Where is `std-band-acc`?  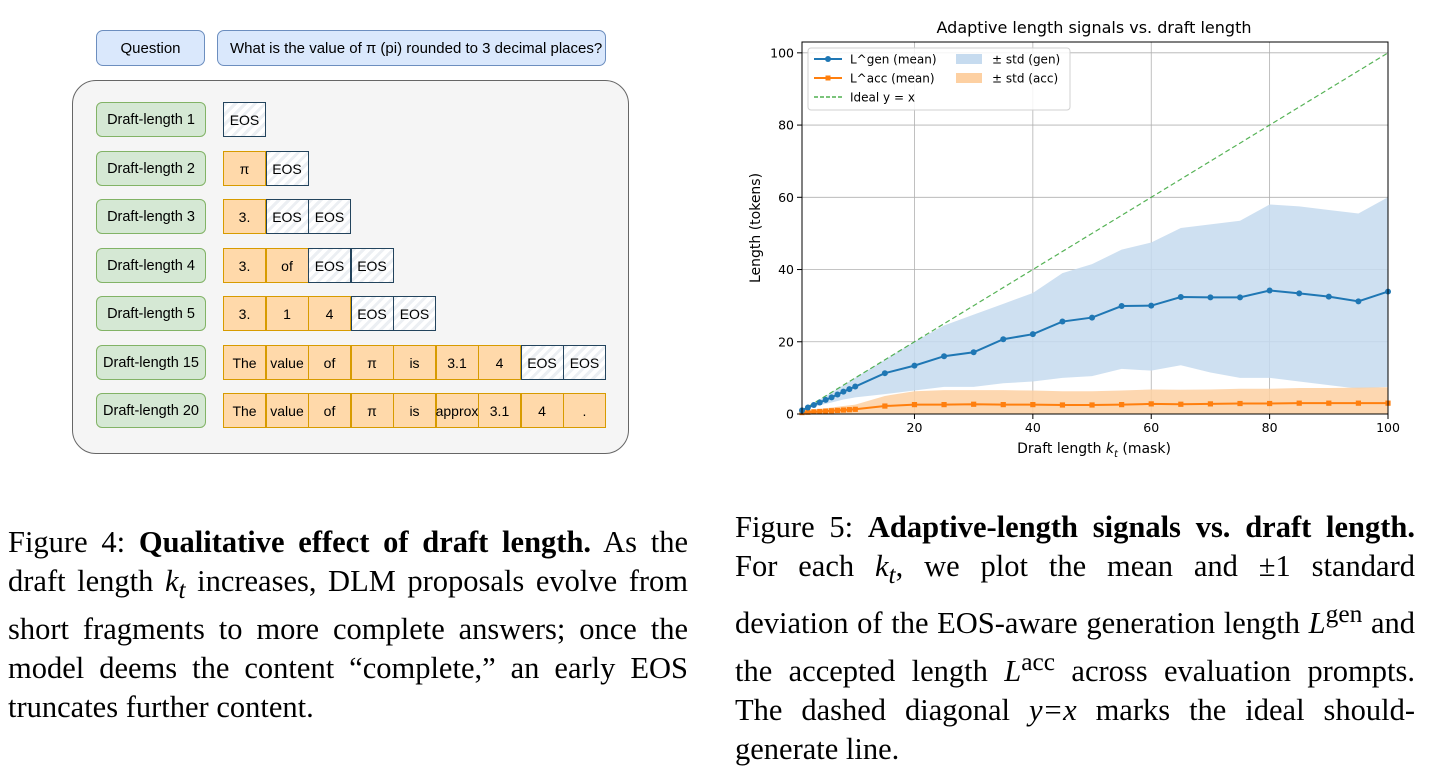
std-band-acc is located at coordinates (1095, 400).